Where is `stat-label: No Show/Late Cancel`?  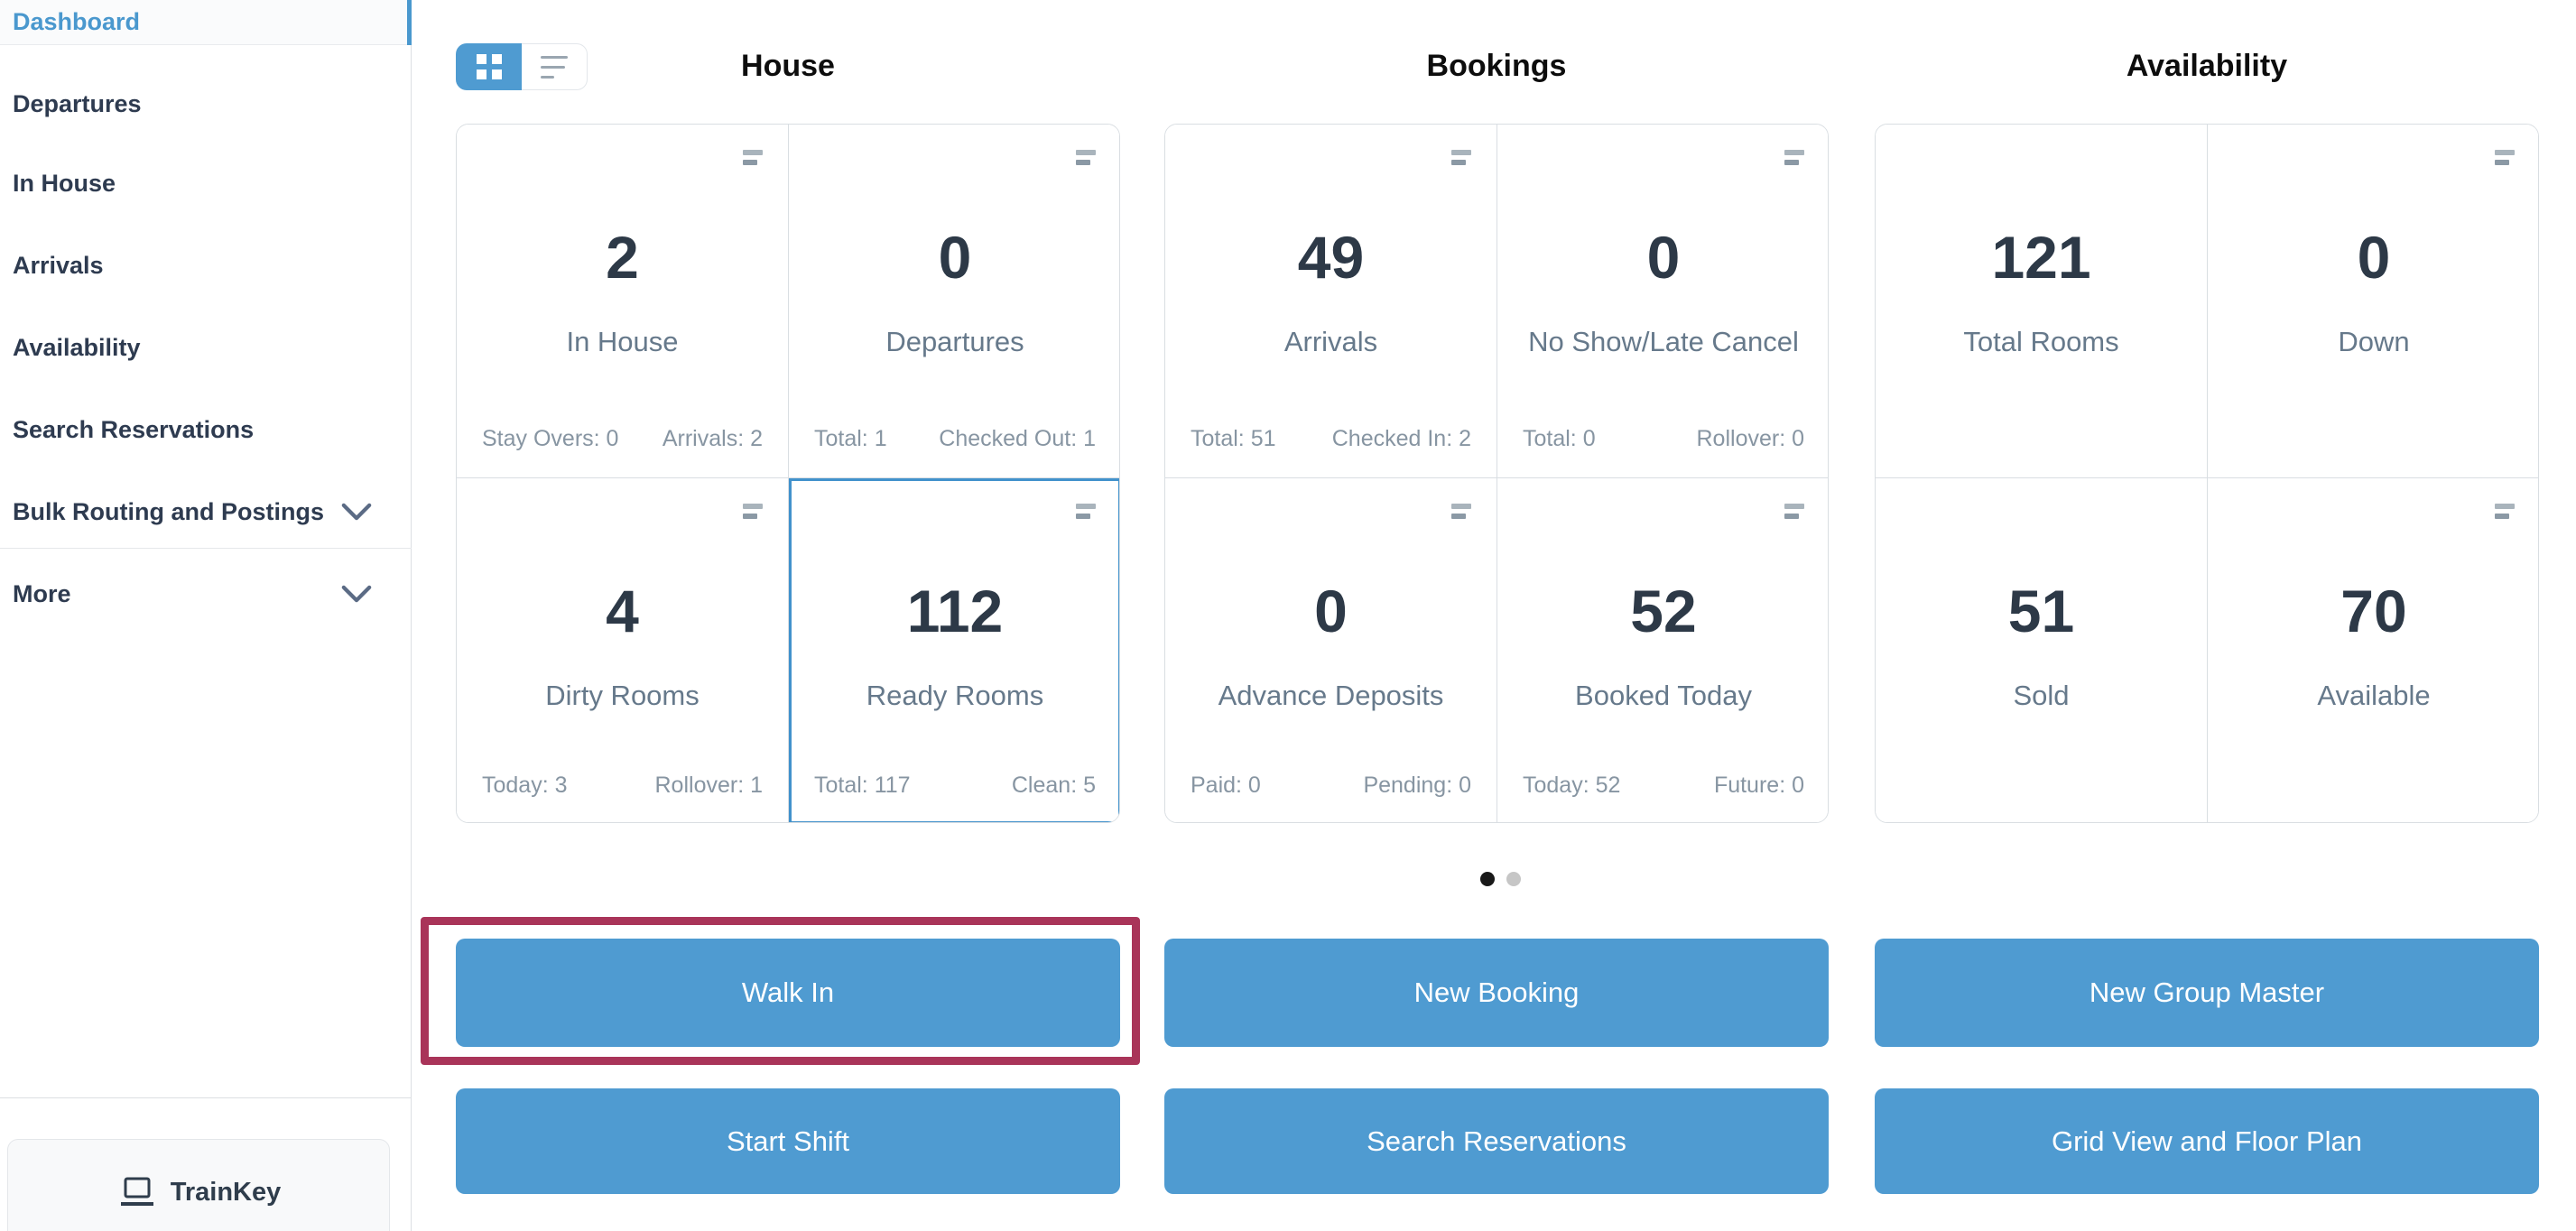
stat-label: No Show/Late Cancel is located at coordinates (1663, 341).